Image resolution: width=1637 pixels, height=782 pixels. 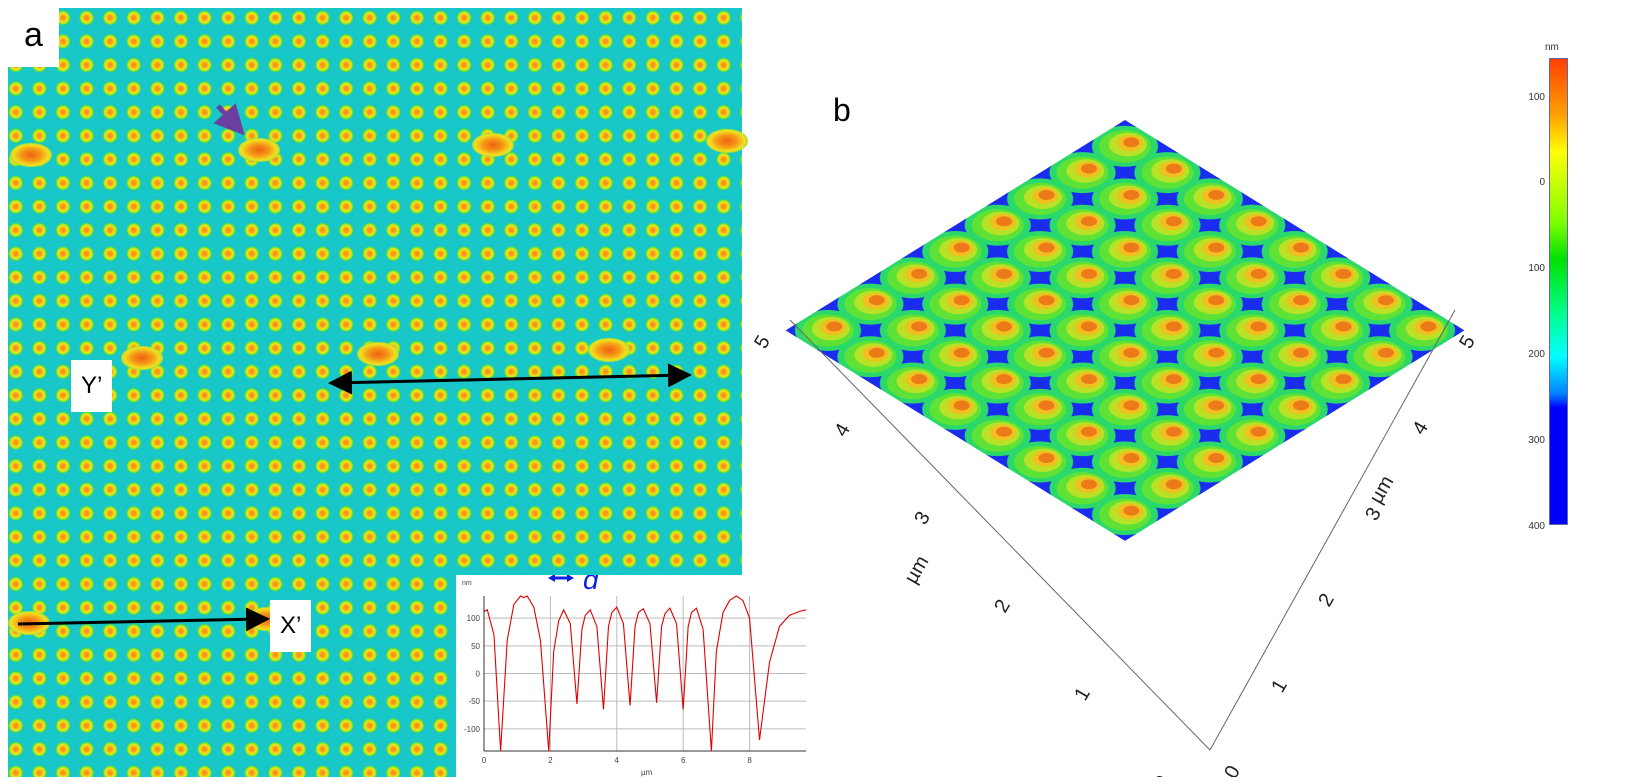 What do you see at coordinates (645, 673) in the screenshot?
I see `profile-series` at bounding box center [645, 673].